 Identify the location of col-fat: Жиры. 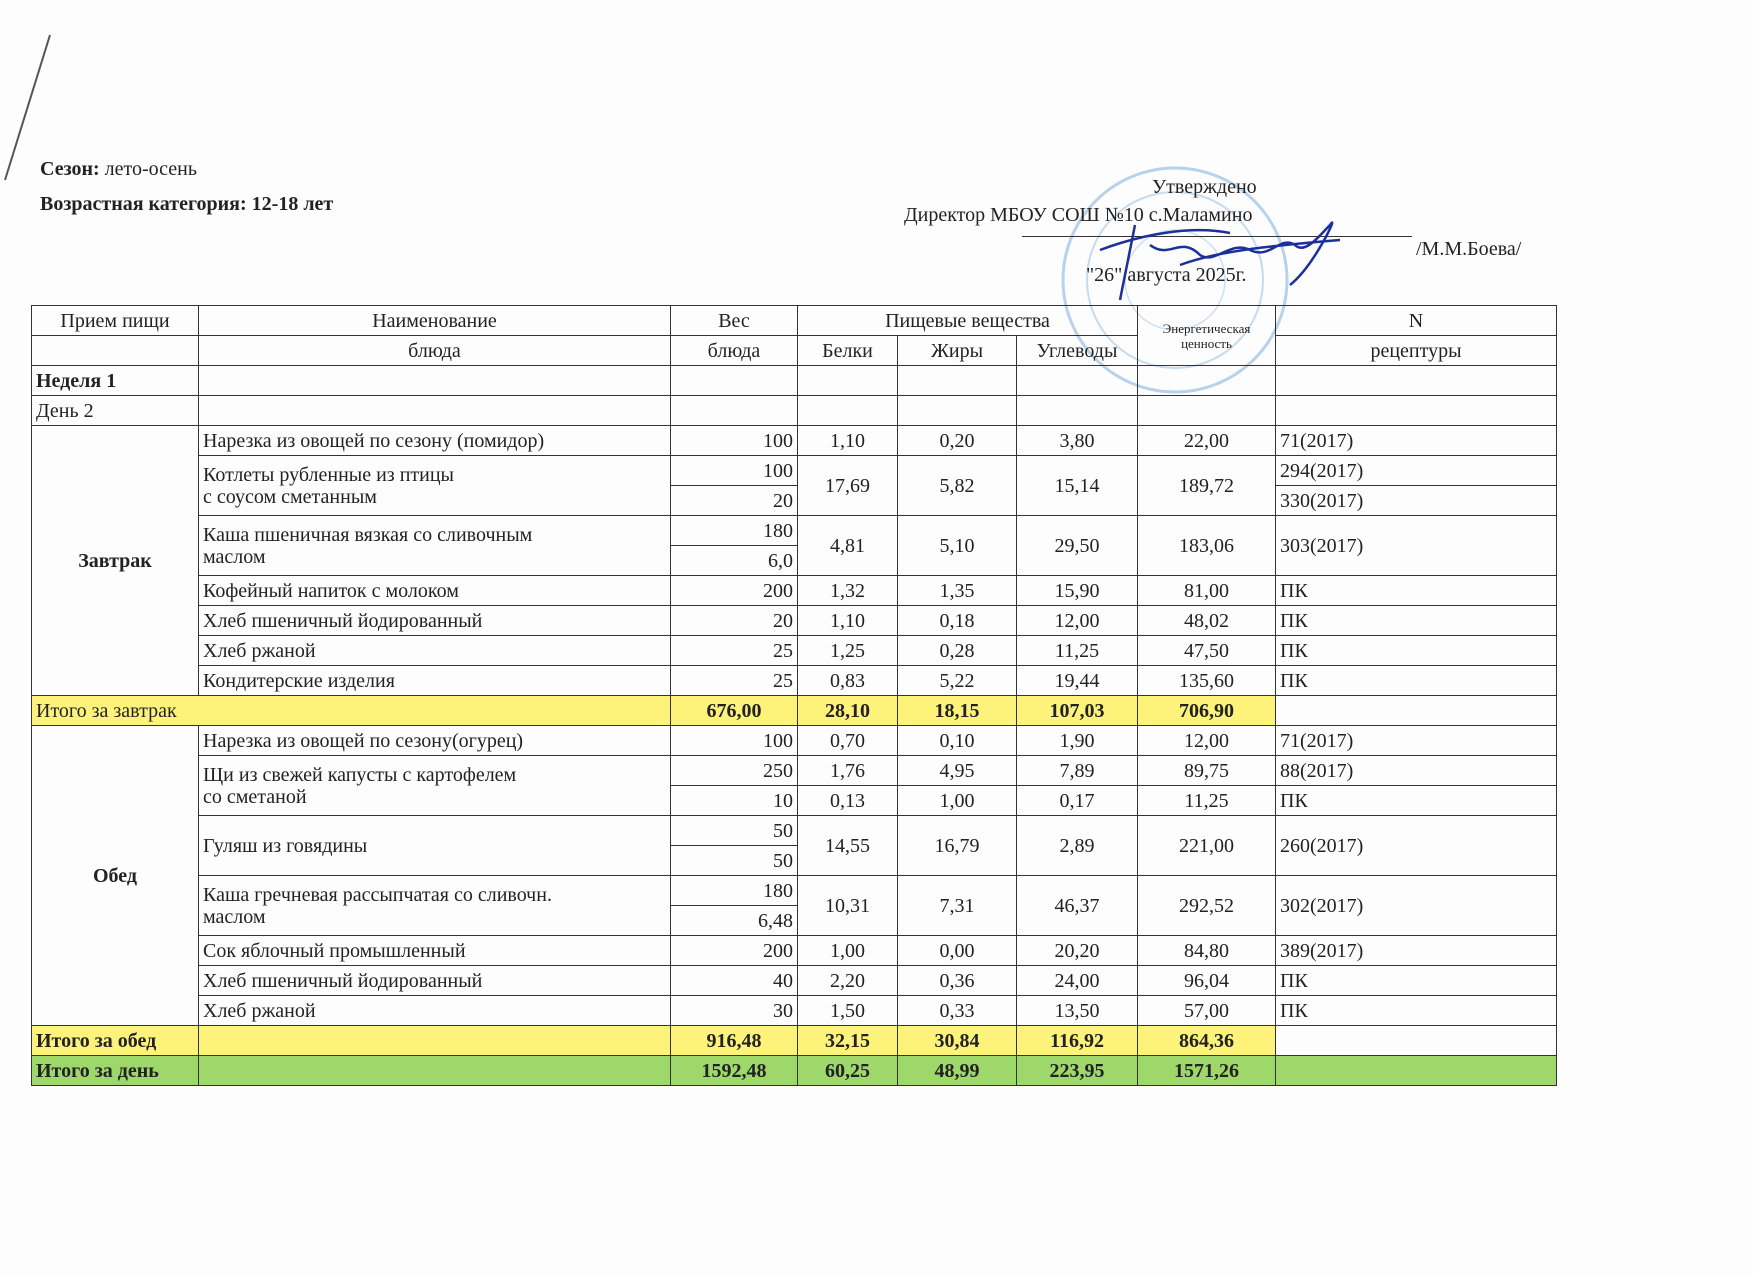
(957, 350).